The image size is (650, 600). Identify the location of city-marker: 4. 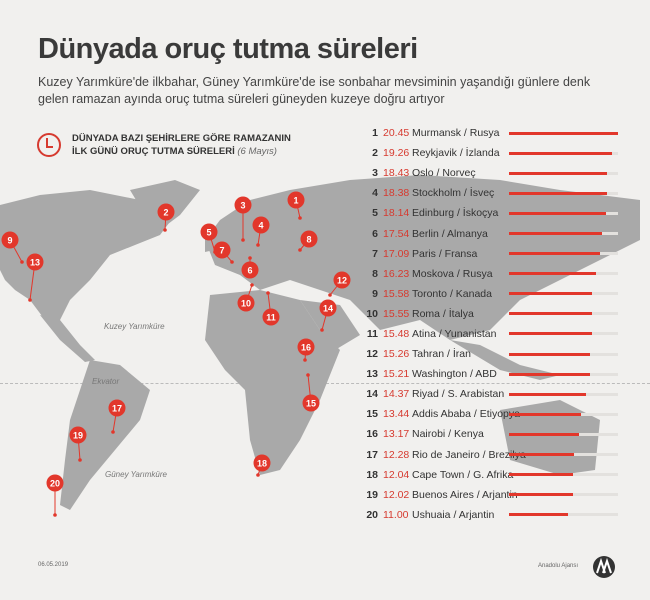
(261, 231).